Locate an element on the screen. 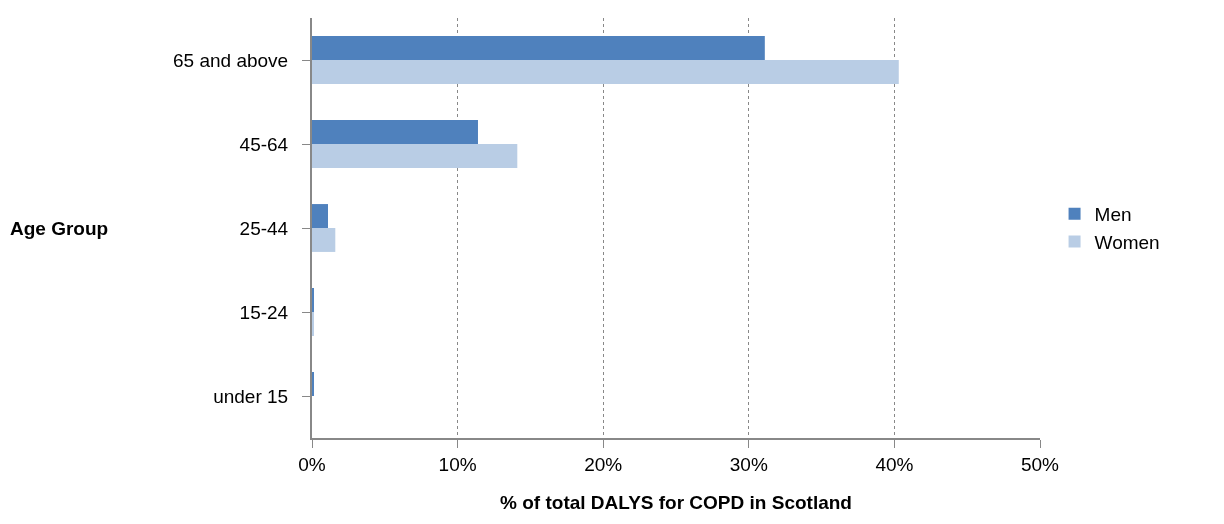 The image size is (1224, 524). x-tick-label: 40% is located at coordinates (894, 464).